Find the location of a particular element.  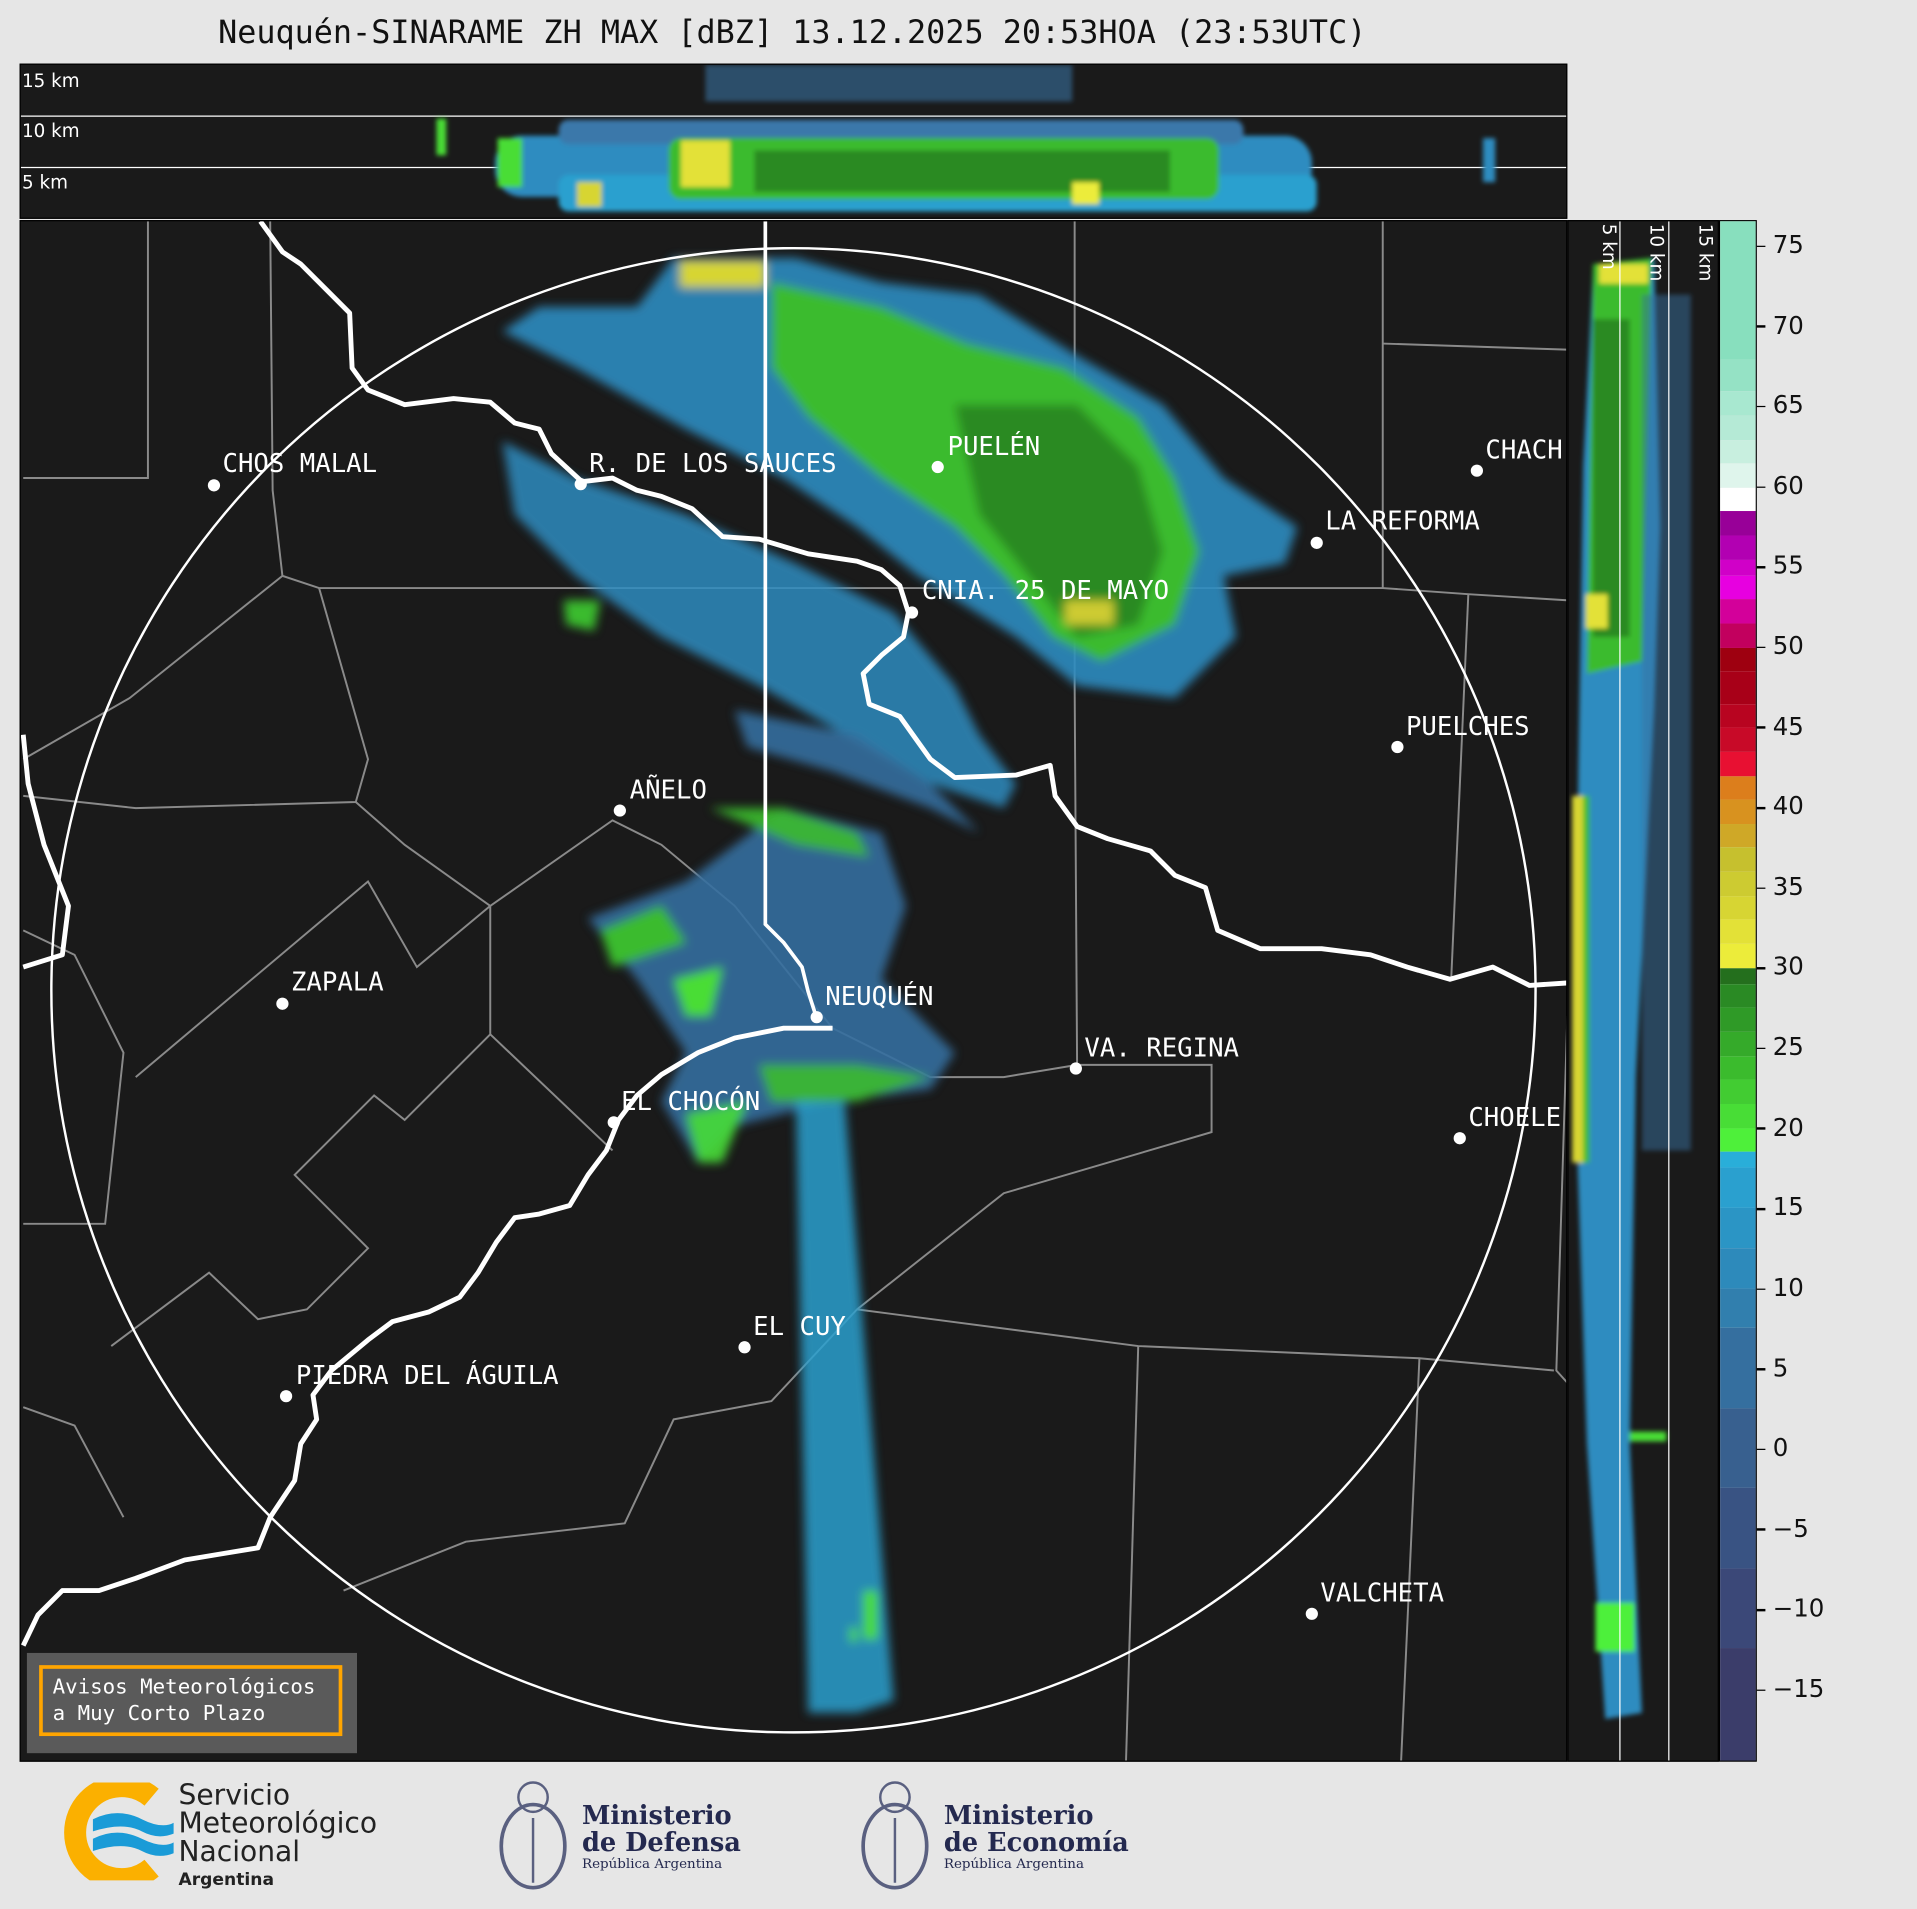

city-label: ZAPALA is located at coordinates (337, 982).